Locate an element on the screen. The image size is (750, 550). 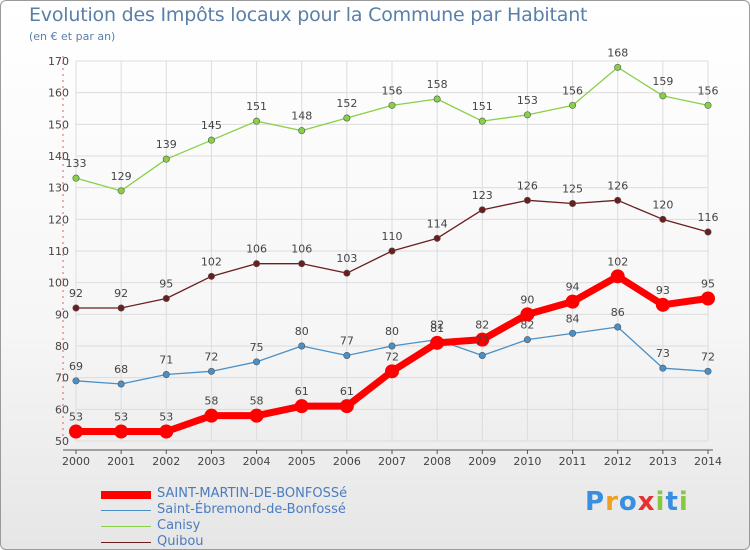
y-tick-label: 130 is located at coordinates (58, 188).